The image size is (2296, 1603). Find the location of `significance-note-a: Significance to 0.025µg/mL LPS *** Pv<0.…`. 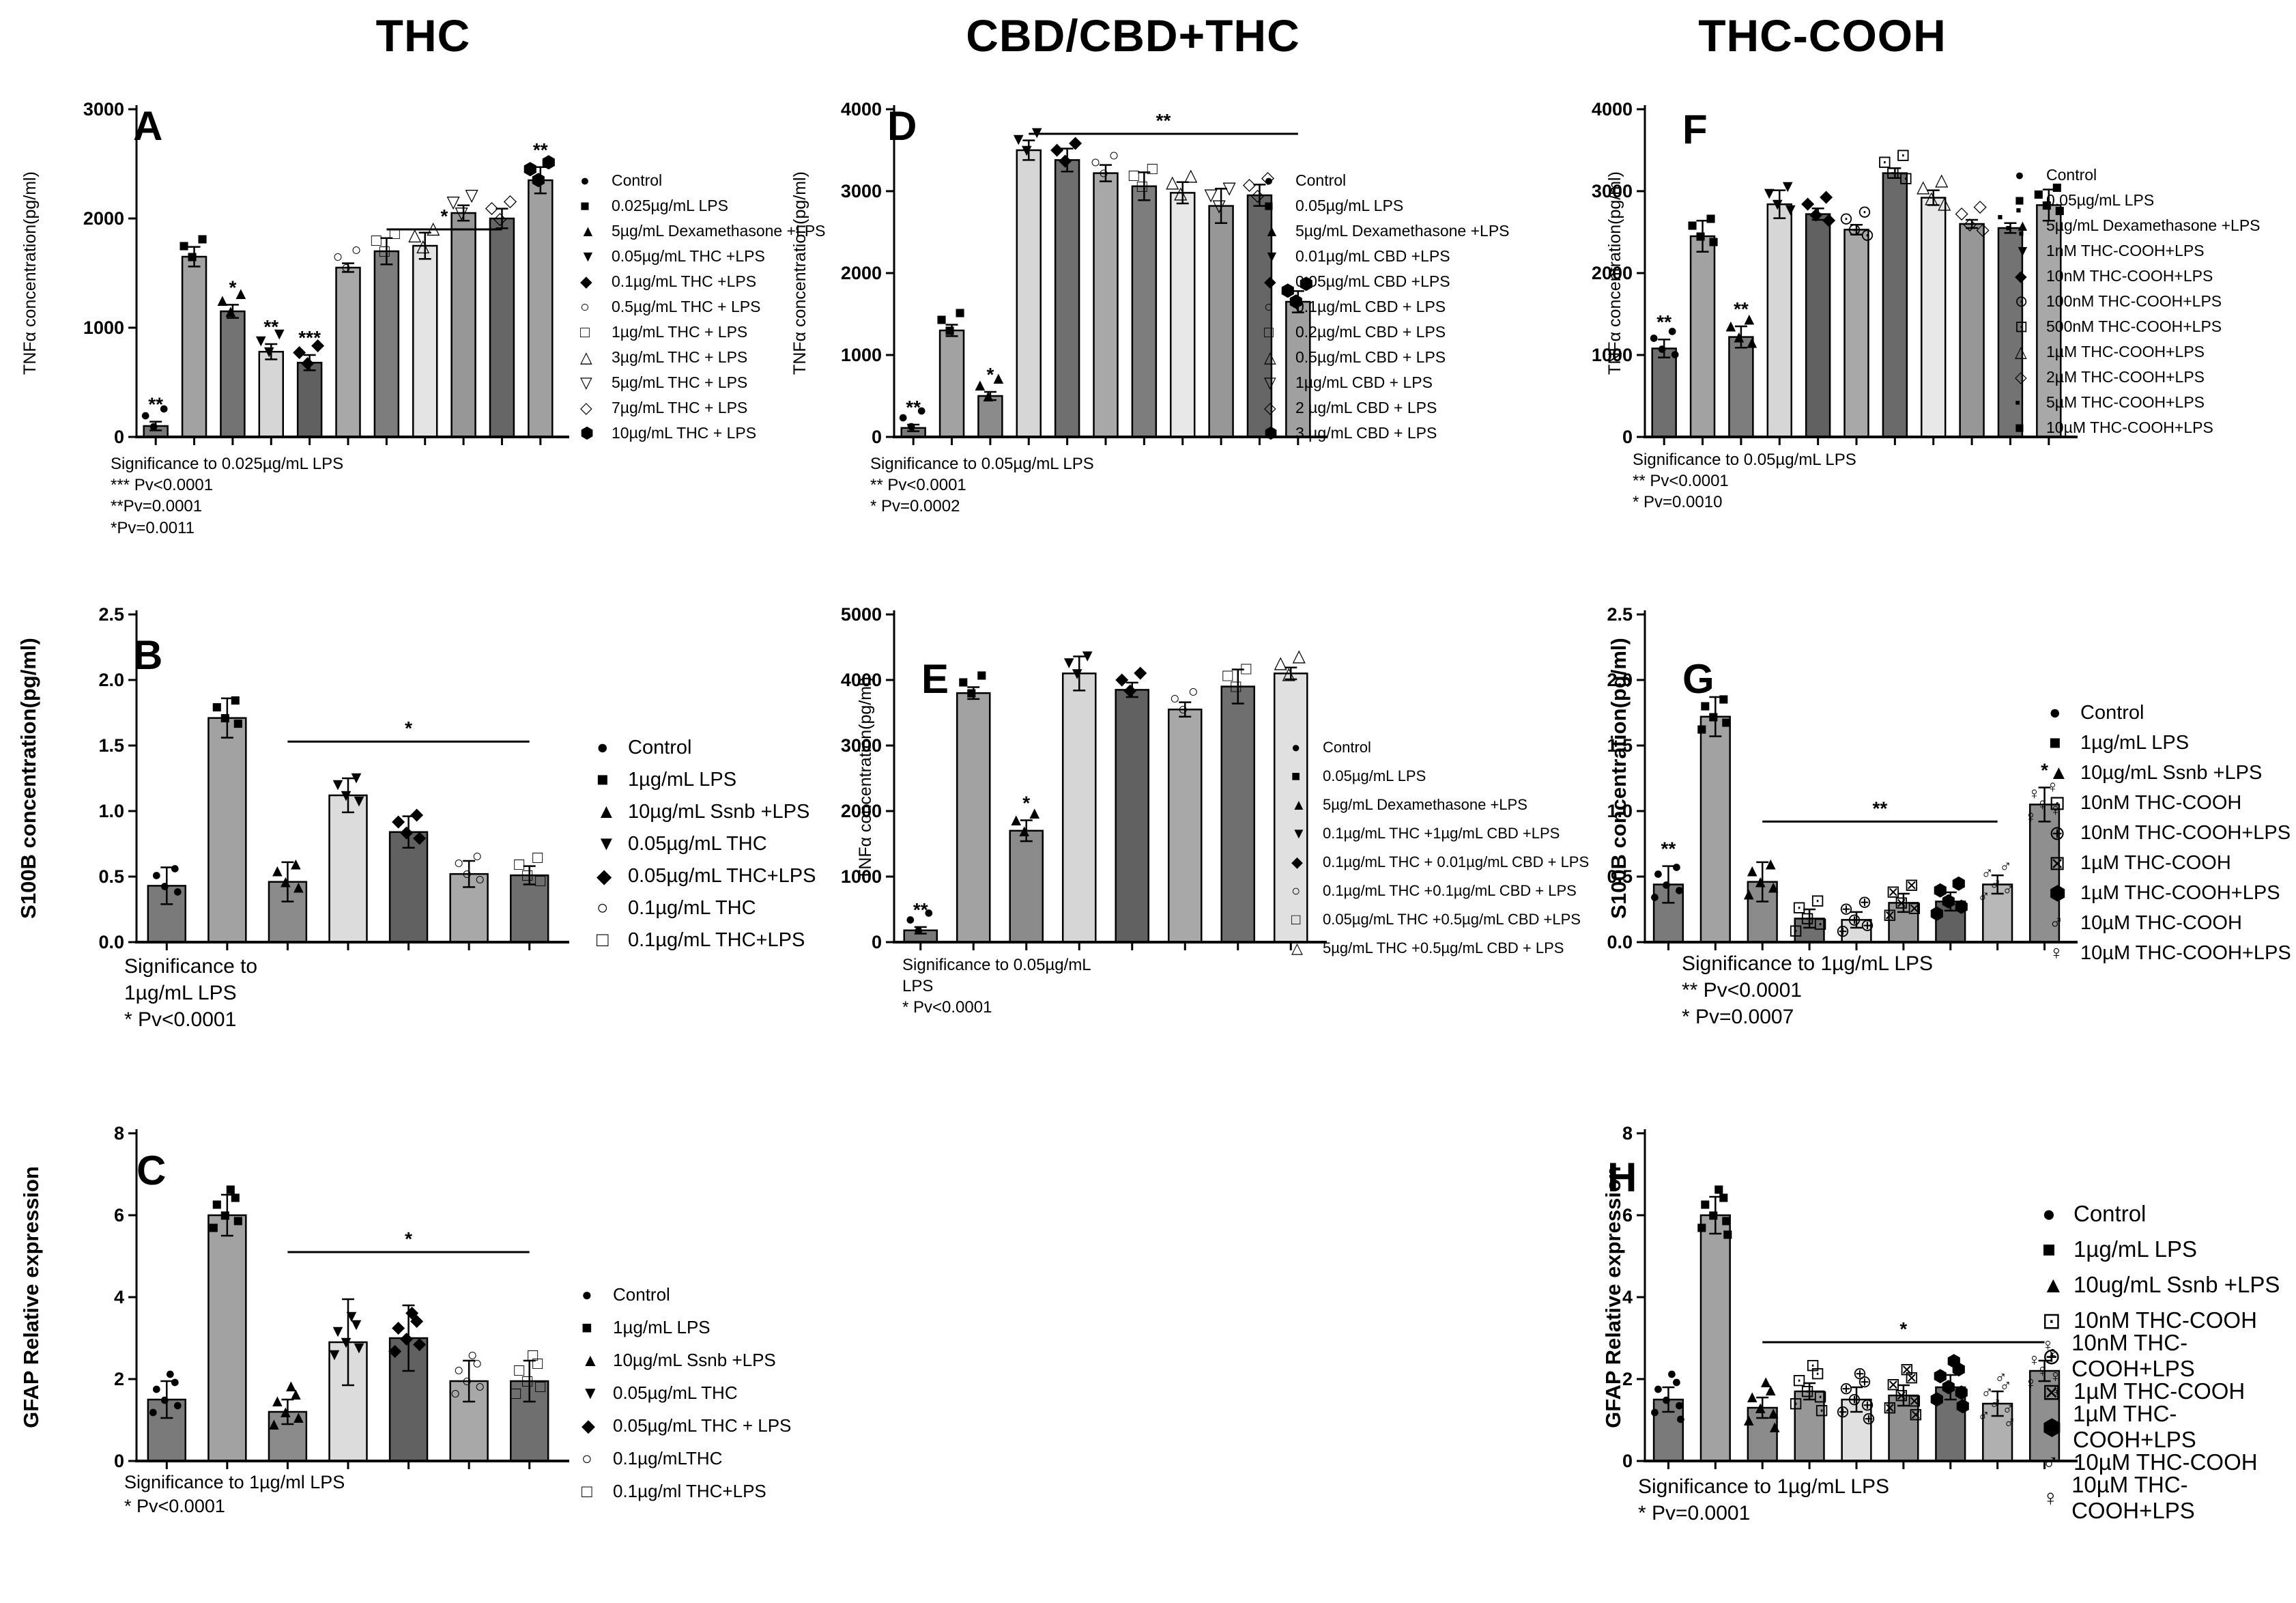

significance-note-a: Significance to 0.025µg/mL LPS *** Pv<0.… is located at coordinates (227, 496).